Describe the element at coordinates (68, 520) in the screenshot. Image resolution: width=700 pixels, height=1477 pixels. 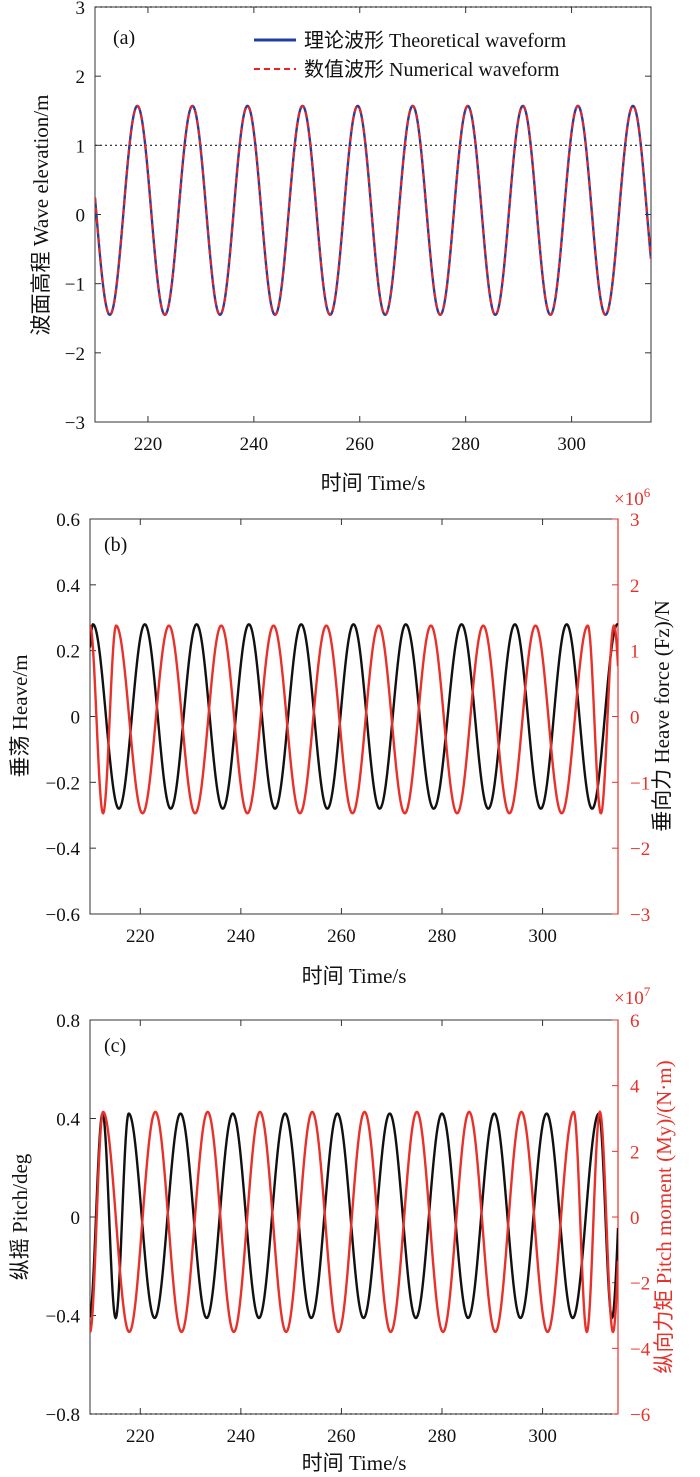
I see `y-tick-label: 0.6` at that location.